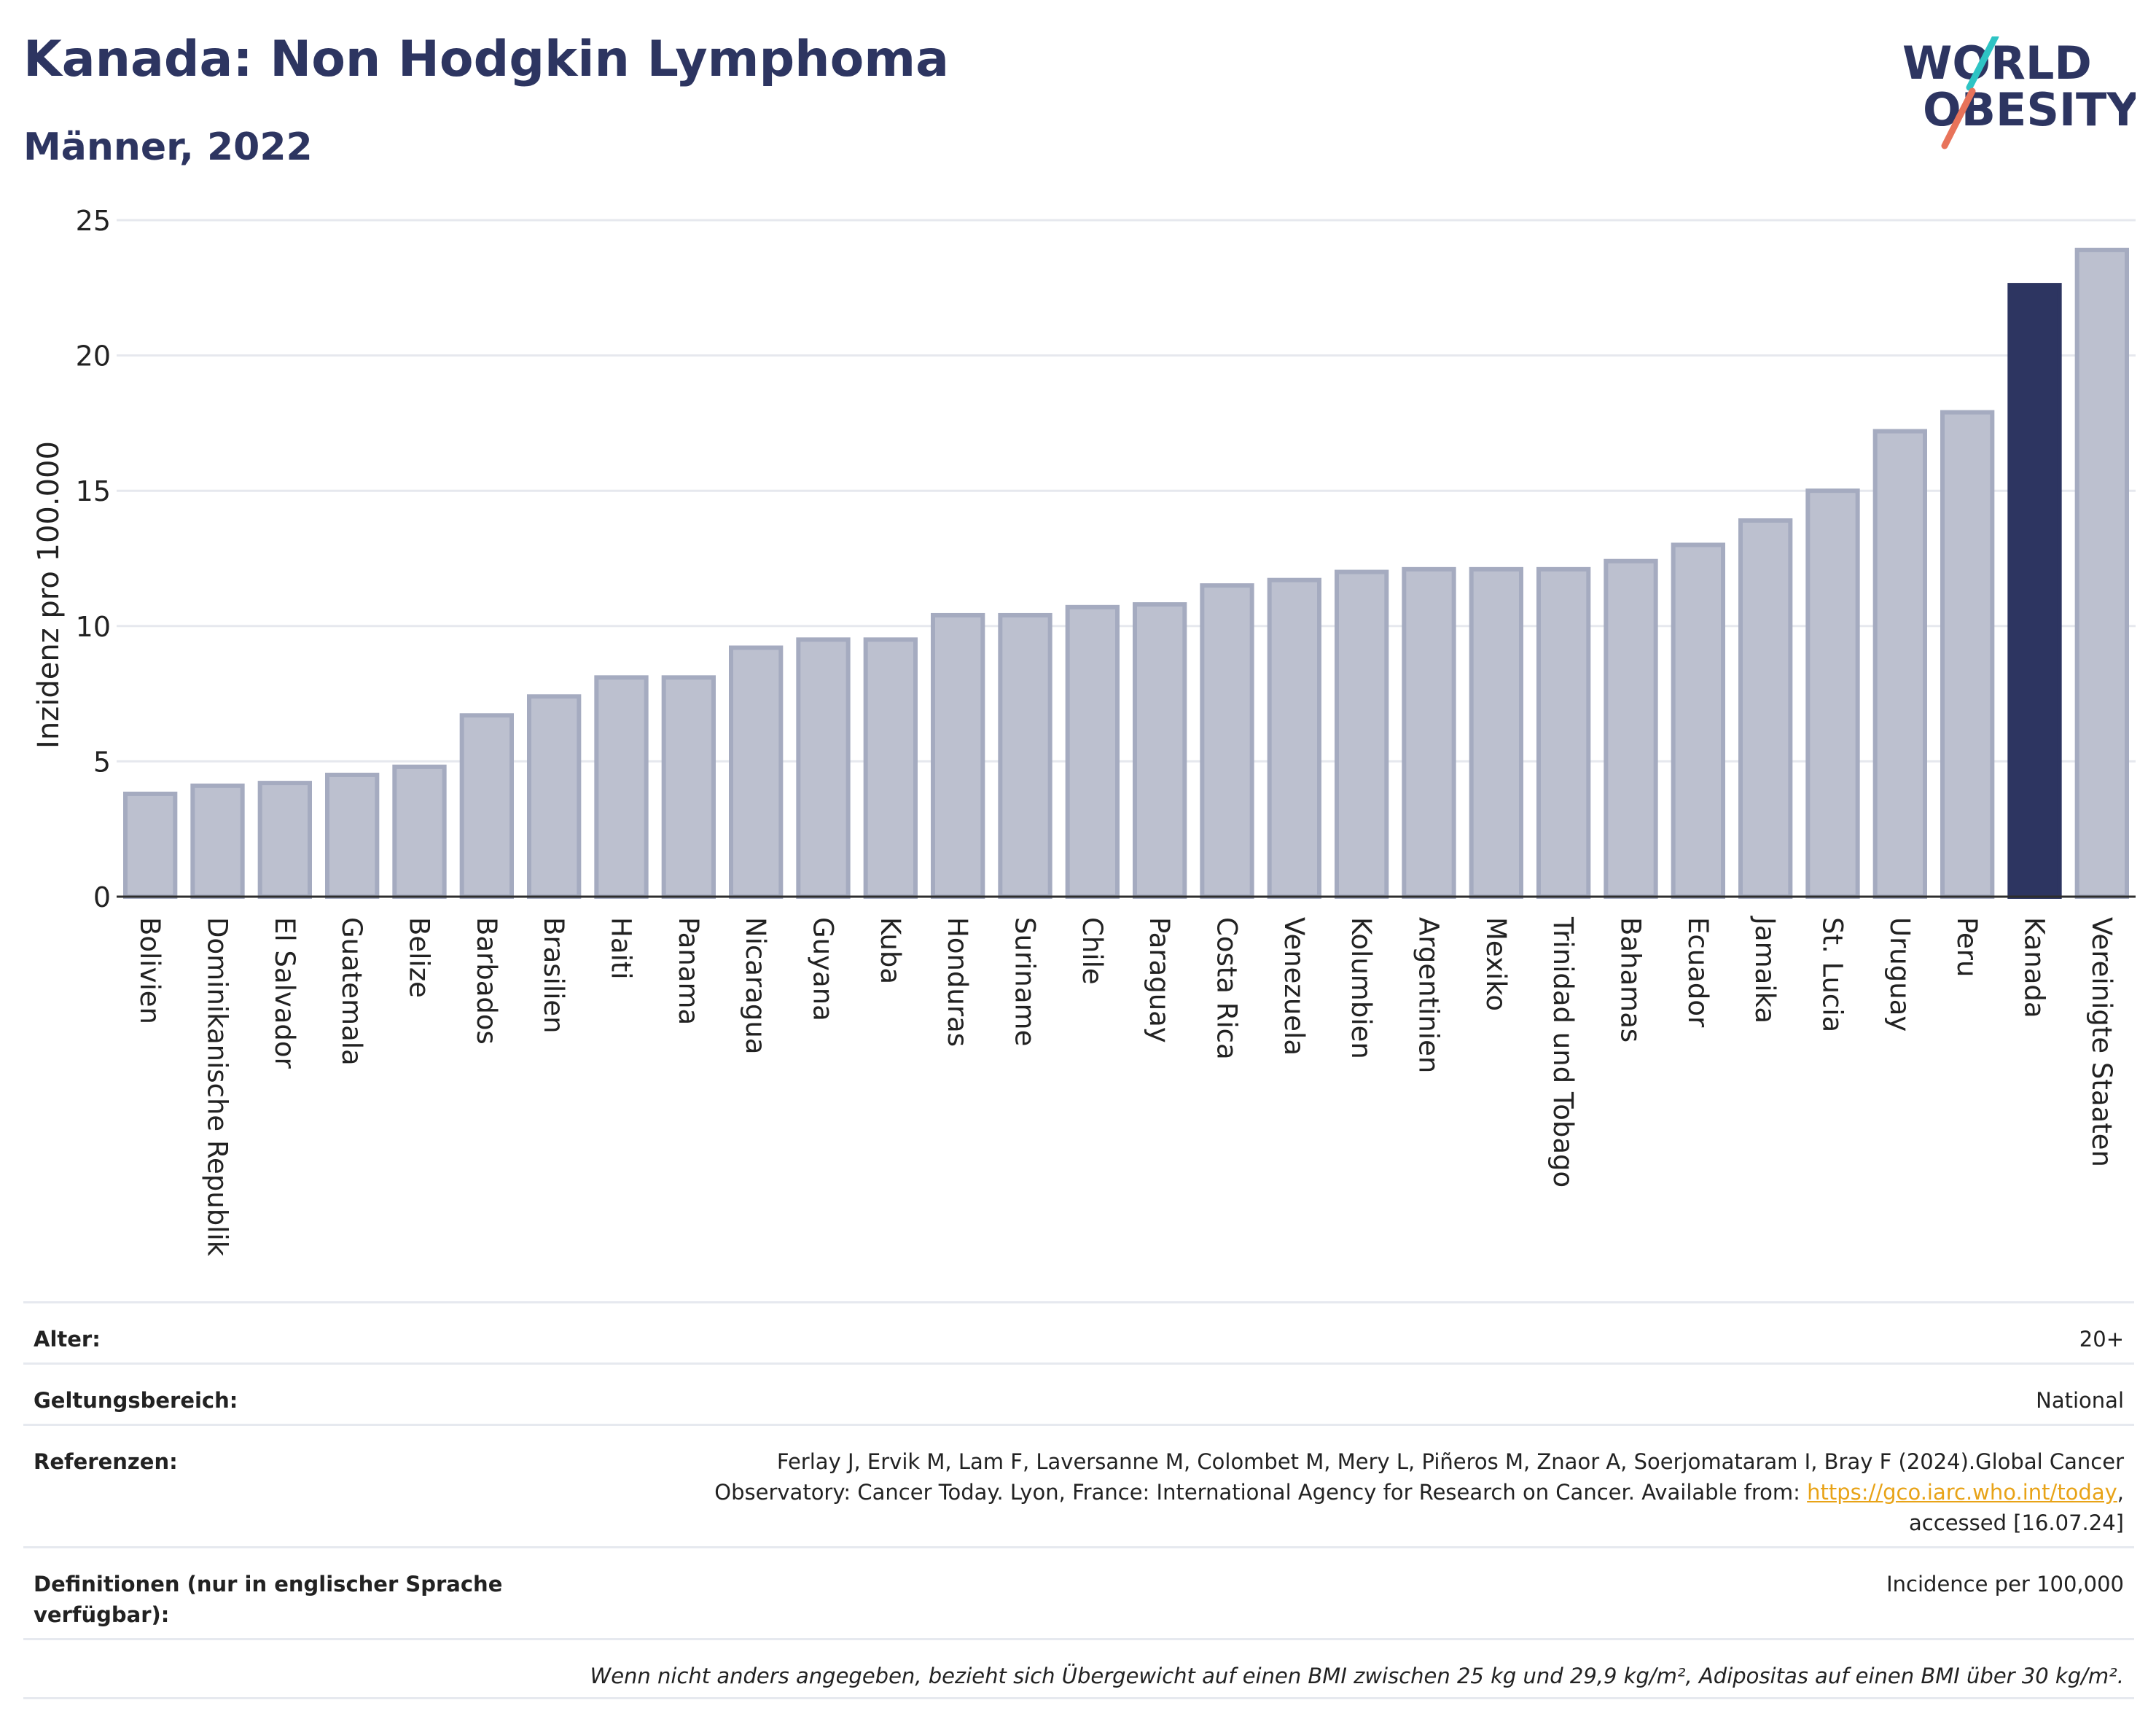 The height and width of the screenshot is (1735, 2156). What do you see at coordinates (2035, 591) in the screenshot?
I see `bar-kanada` at bounding box center [2035, 591].